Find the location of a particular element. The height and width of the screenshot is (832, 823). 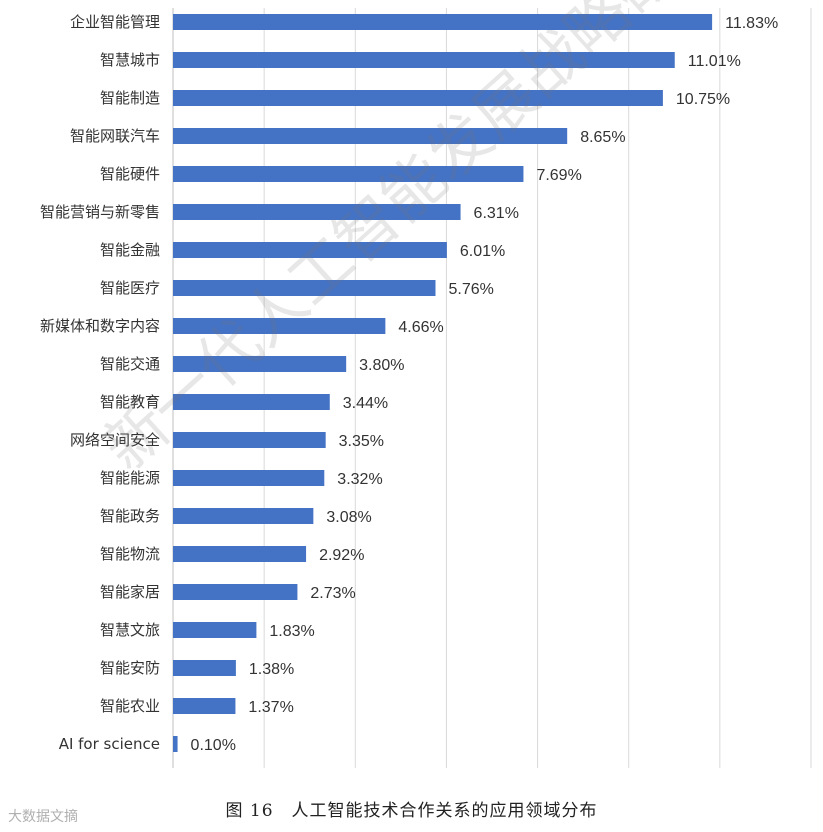

value-label: 1.38% is located at coordinates (271, 669).